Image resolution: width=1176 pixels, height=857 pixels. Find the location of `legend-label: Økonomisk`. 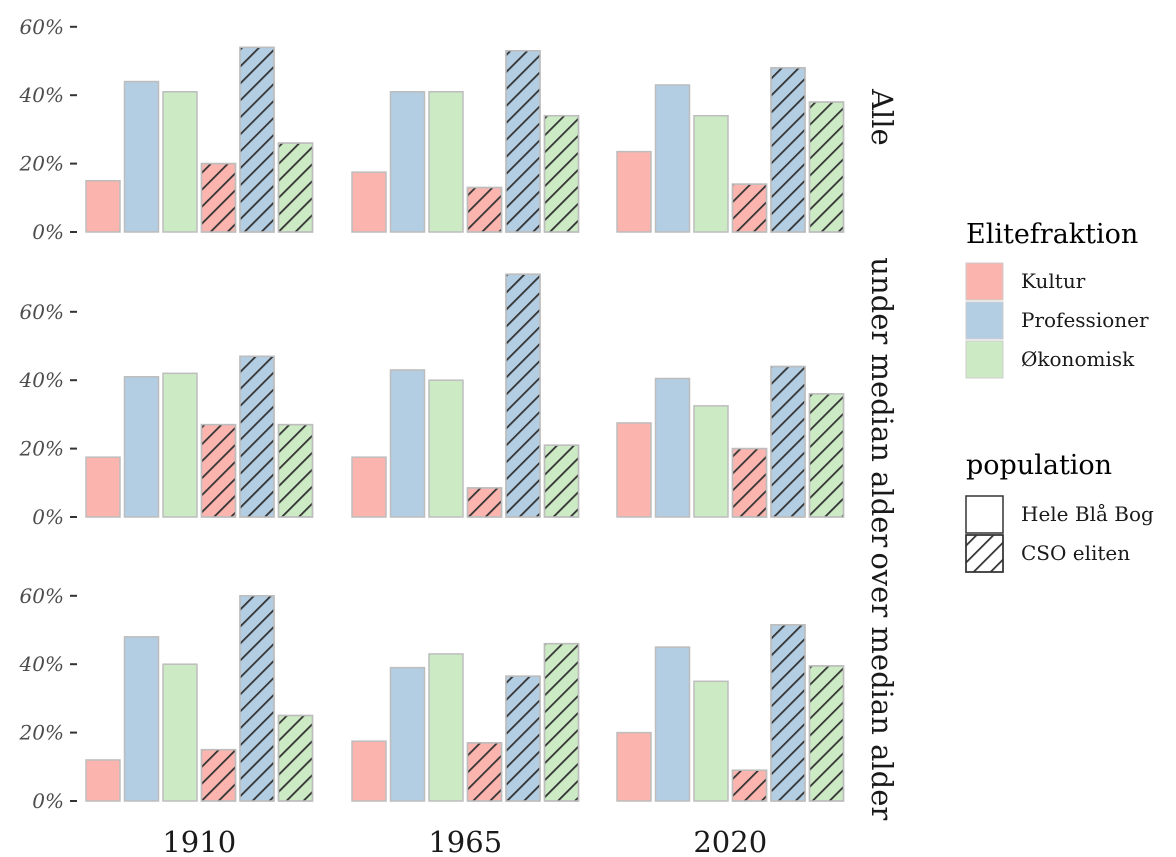

legend-label: Økonomisk is located at coordinates (1078, 359).